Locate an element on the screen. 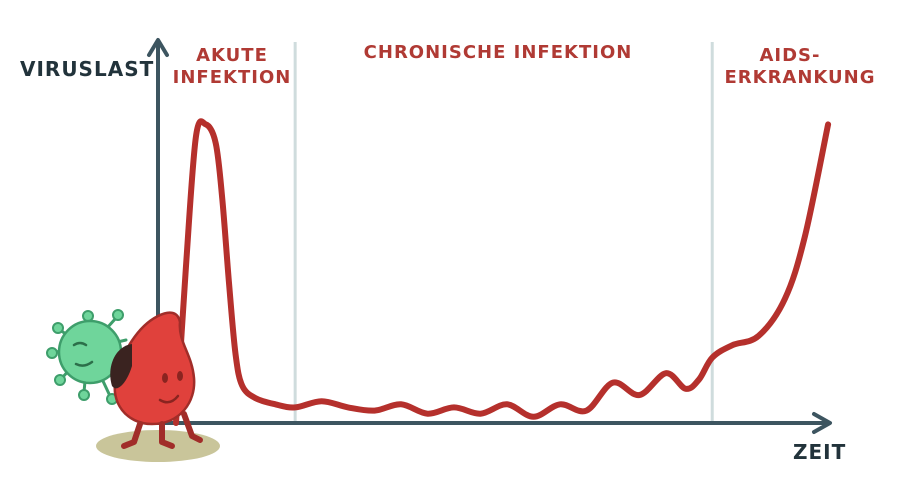  y-axis-arrowhead is located at coordinates (158, 47).